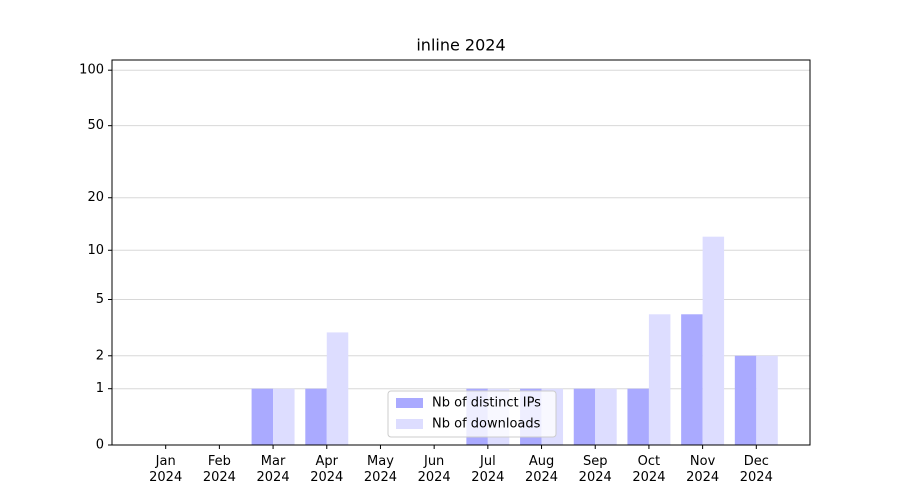 The height and width of the screenshot is (500, 900). I want to click on y-tick-label: 100, so click(91, 70).